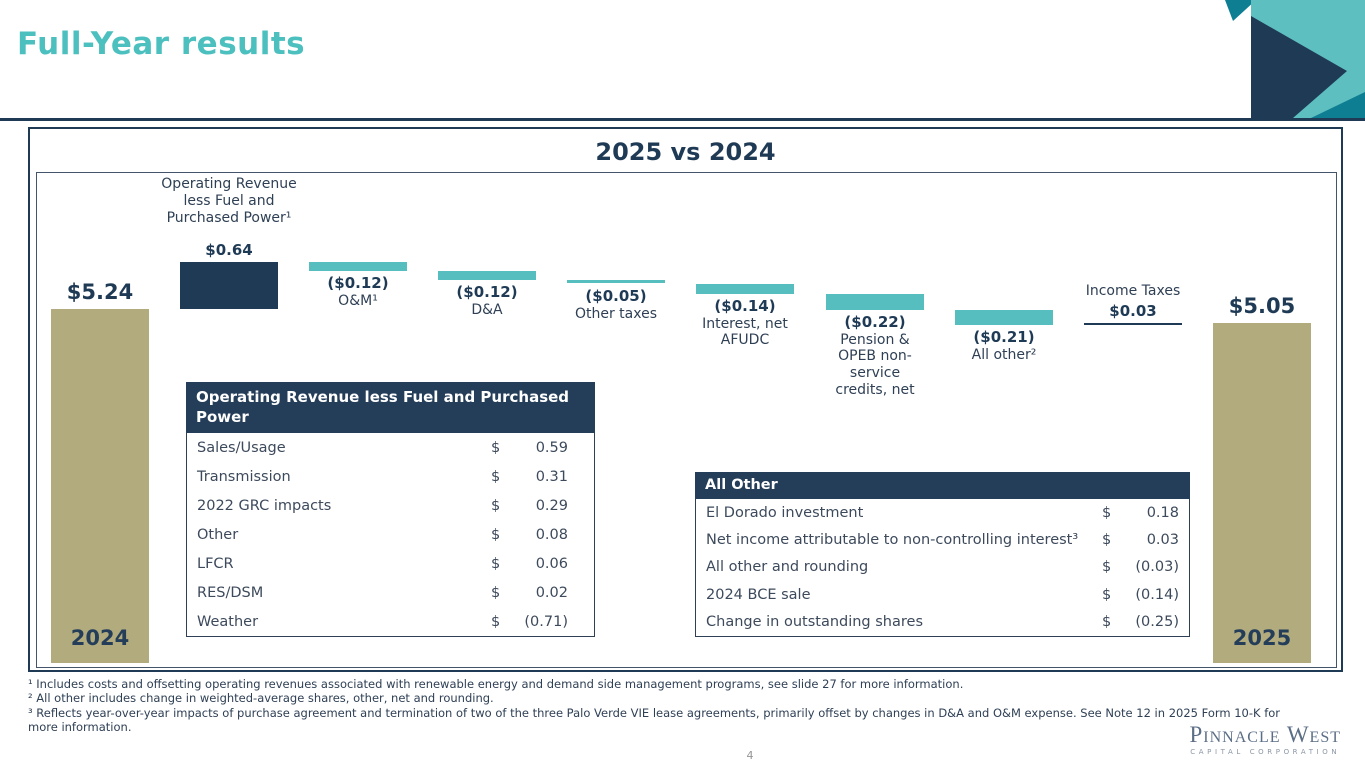 The width and height of the screenshot is (1365, 768). Describe the element at coordinates (745, 332) in the screenshot. I see `step-name-label: Interest, net AFUDC` at that location.